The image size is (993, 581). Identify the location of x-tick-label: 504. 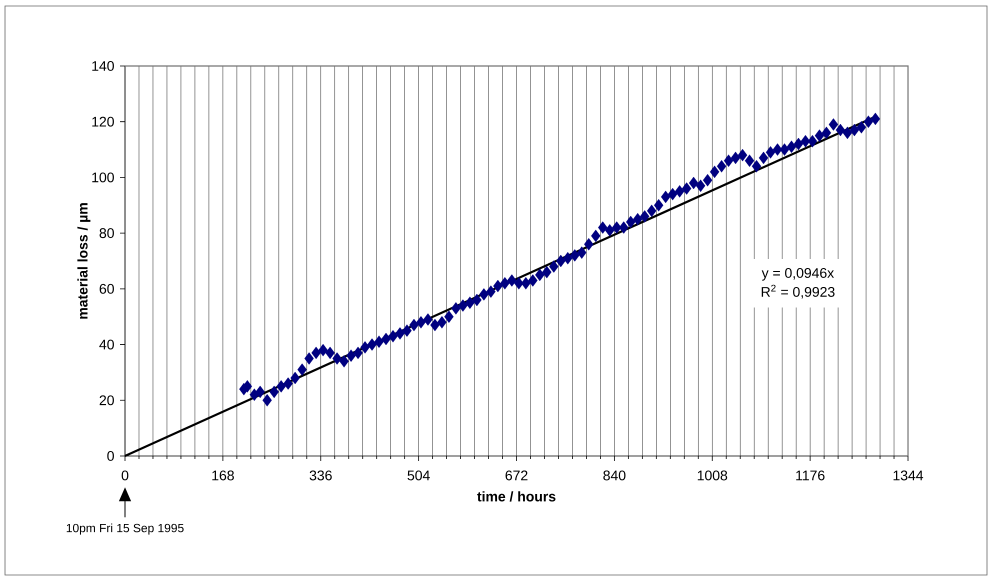
(419, 475).